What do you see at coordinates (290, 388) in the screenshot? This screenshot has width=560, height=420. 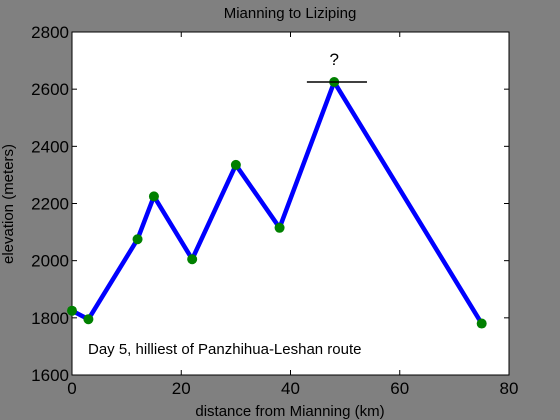 I see `x-tick-label: 40` at bounding box center [290, 388].